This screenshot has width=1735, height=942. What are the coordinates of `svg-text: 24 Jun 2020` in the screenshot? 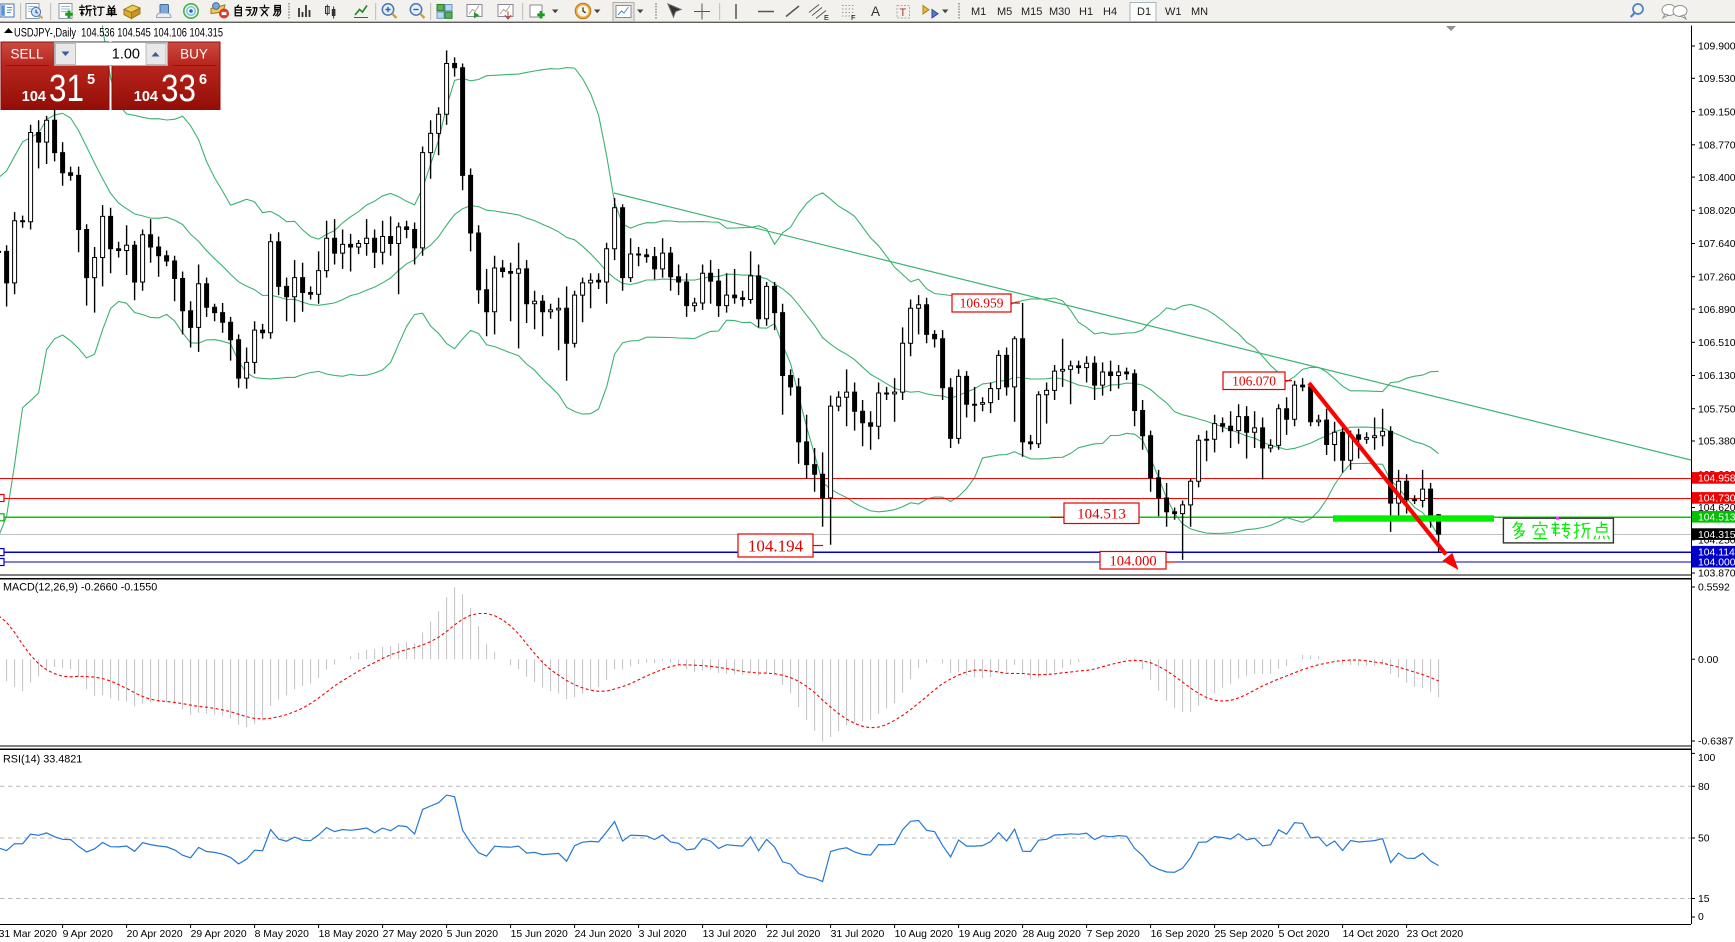 It's located at (603, 934).